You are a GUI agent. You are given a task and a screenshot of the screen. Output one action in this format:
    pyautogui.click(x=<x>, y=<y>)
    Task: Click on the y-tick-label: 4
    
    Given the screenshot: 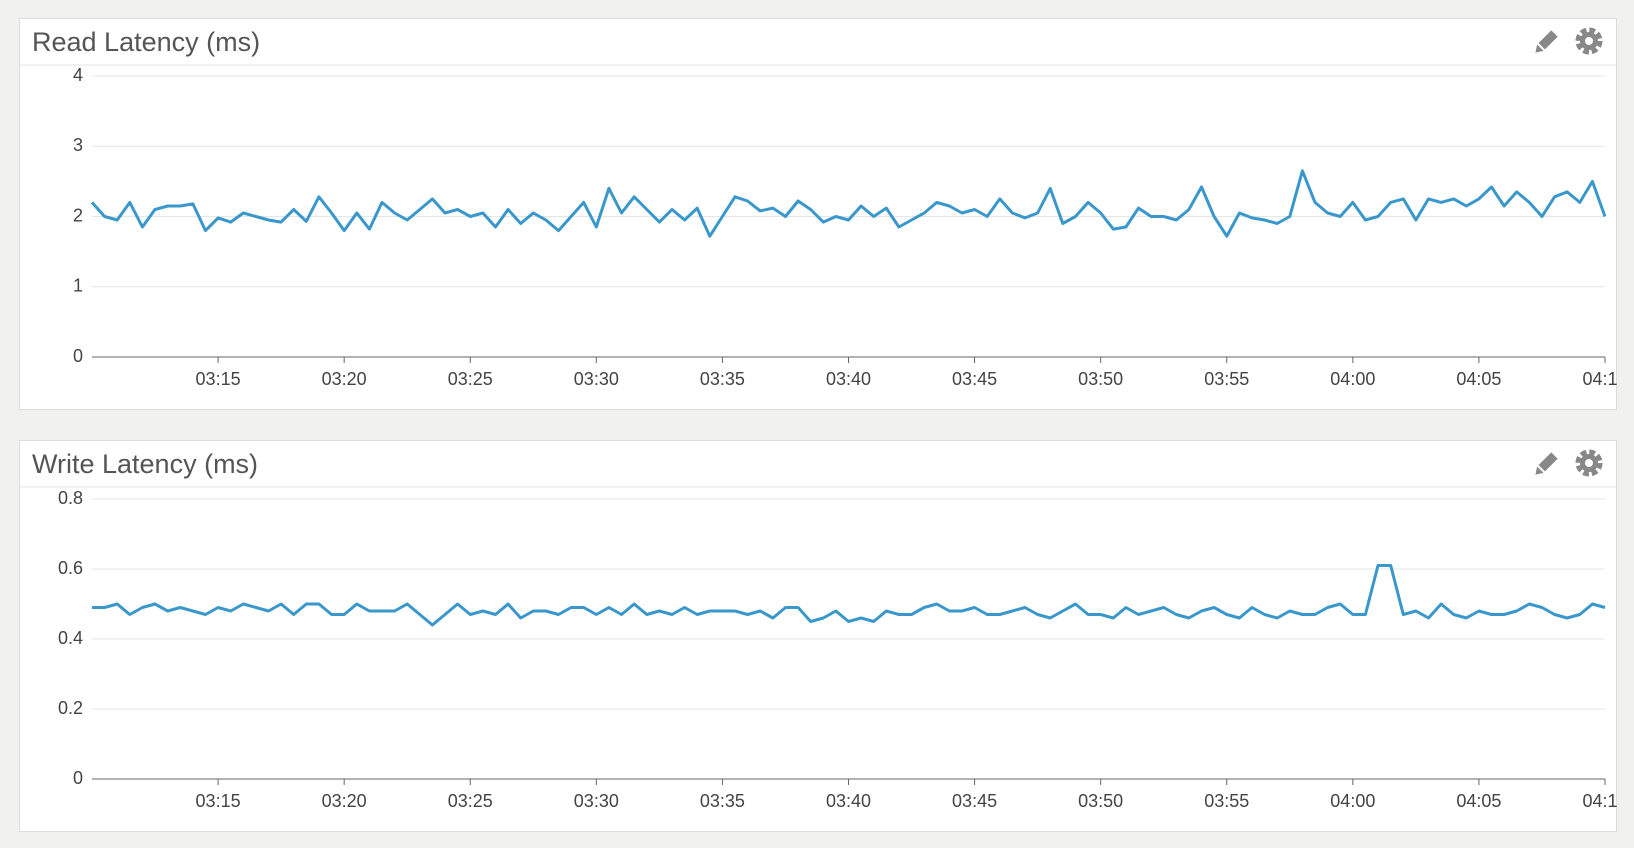 What is the action you would take?
    pyautogui.click(x=78, y=75)
    